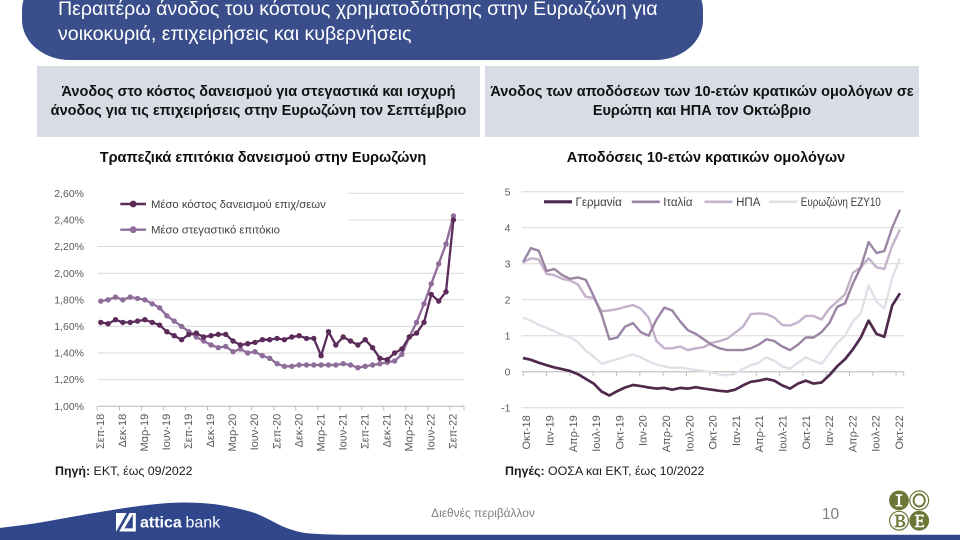 This screenshot has height=540, width=960. Describe the element at coordinates (238, 205) in the screenshot. I see `svg-text:Μέσο κόστος δανεισμού επιχ/σεω: Μέσο κόστος δανεισμού επιχ/σεων` at that location.